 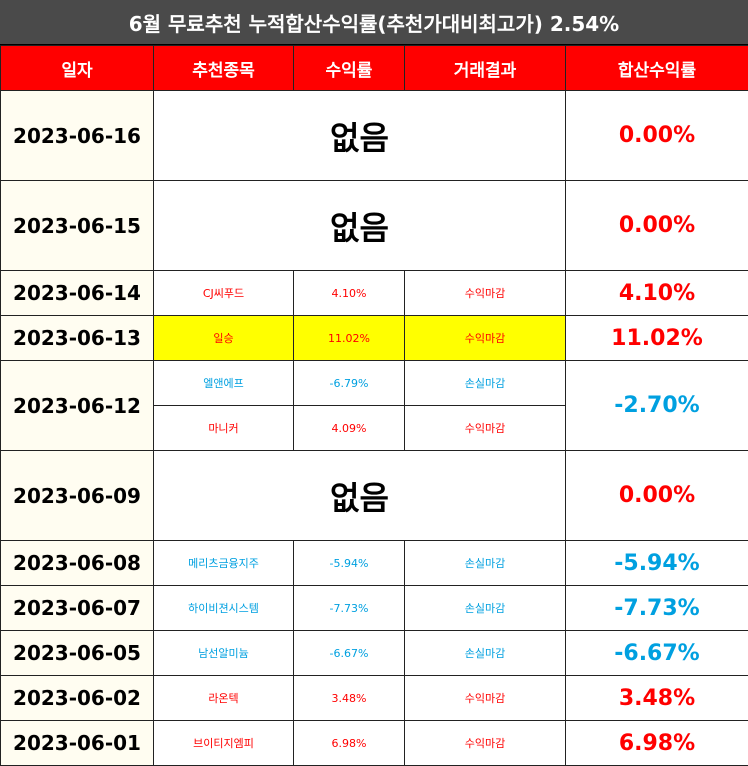 What do you see at coordinates (77, 225) in the screenshot?
I see `row-date: 2023-06-15` at bounding box center [77, 225].